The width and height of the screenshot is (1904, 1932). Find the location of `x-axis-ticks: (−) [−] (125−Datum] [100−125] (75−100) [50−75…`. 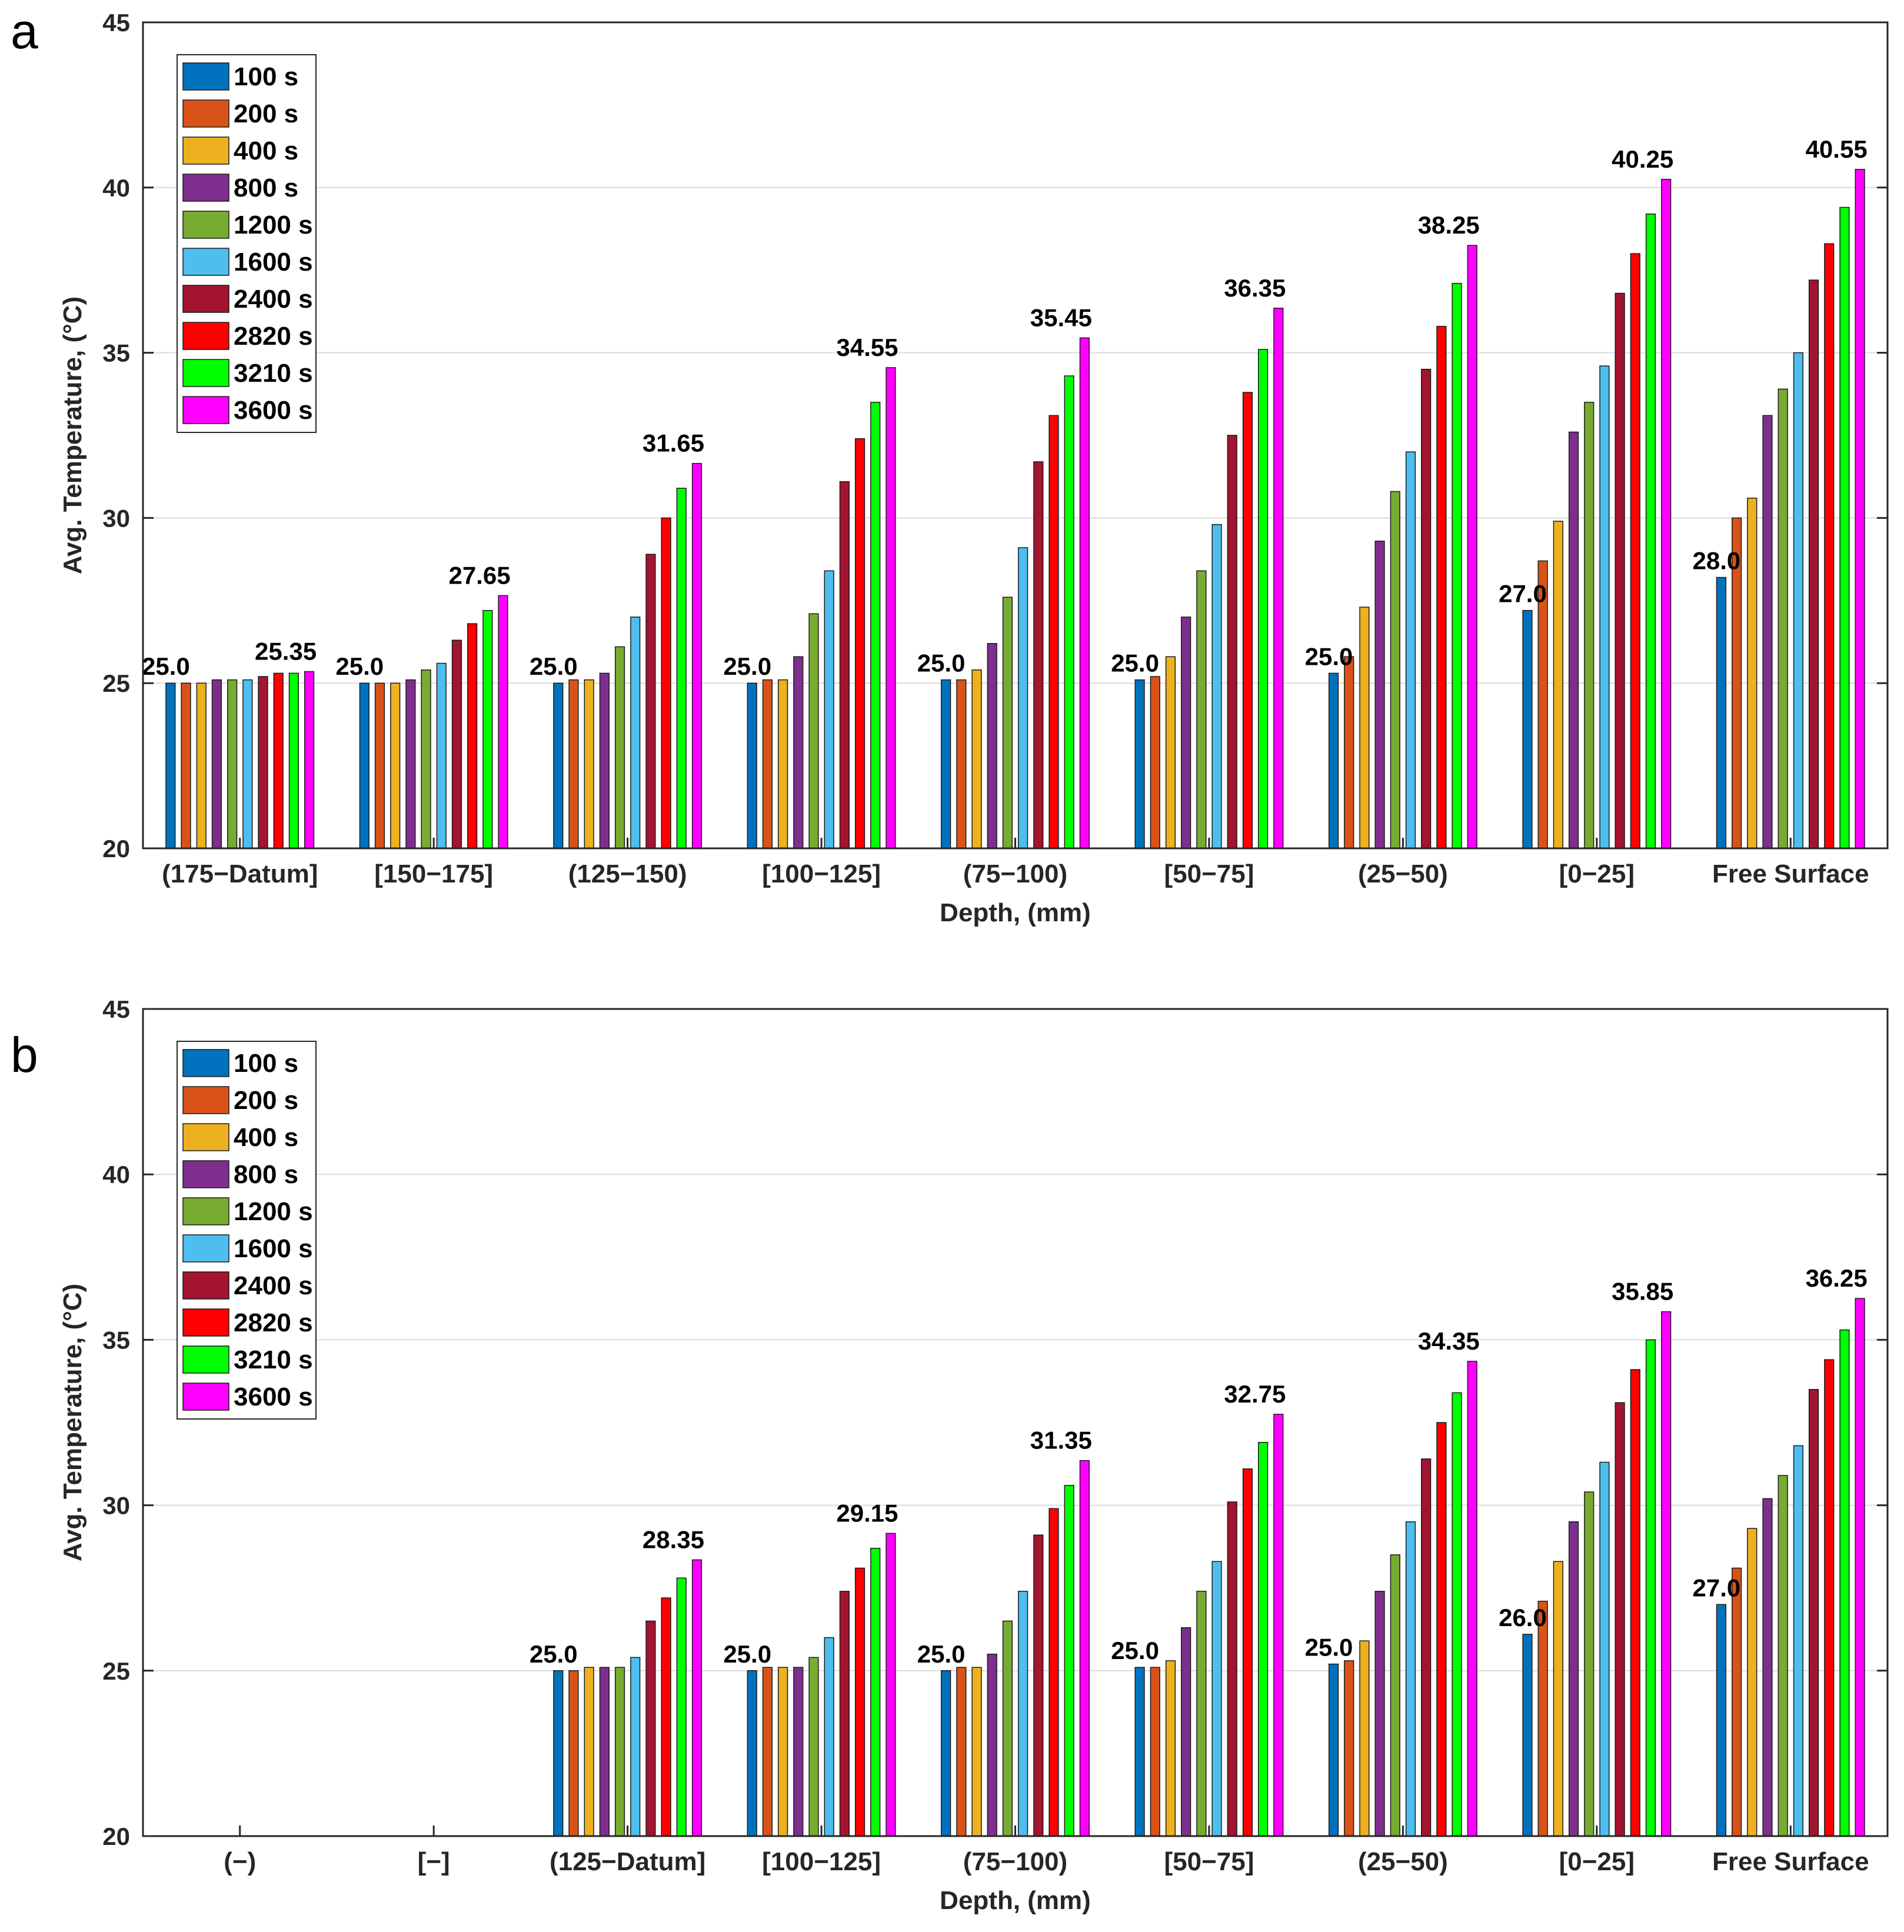

x-axis-ticks: (−) [−] (125−Datum] [100−125] (75−100) [50−75… is located at coordinates (1046, 1851).